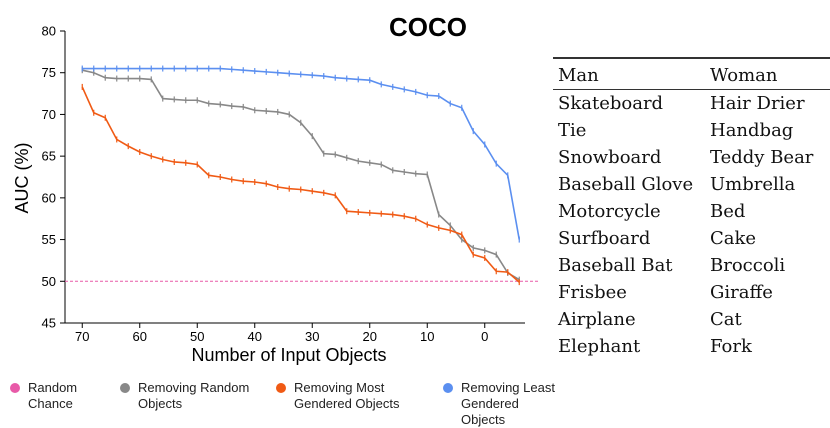 The width and height of the screenshot is (830, 428). Describe the element at coordinates (731, 346) in the screenshot. I see `table-cell-woman: Fork` at that location.